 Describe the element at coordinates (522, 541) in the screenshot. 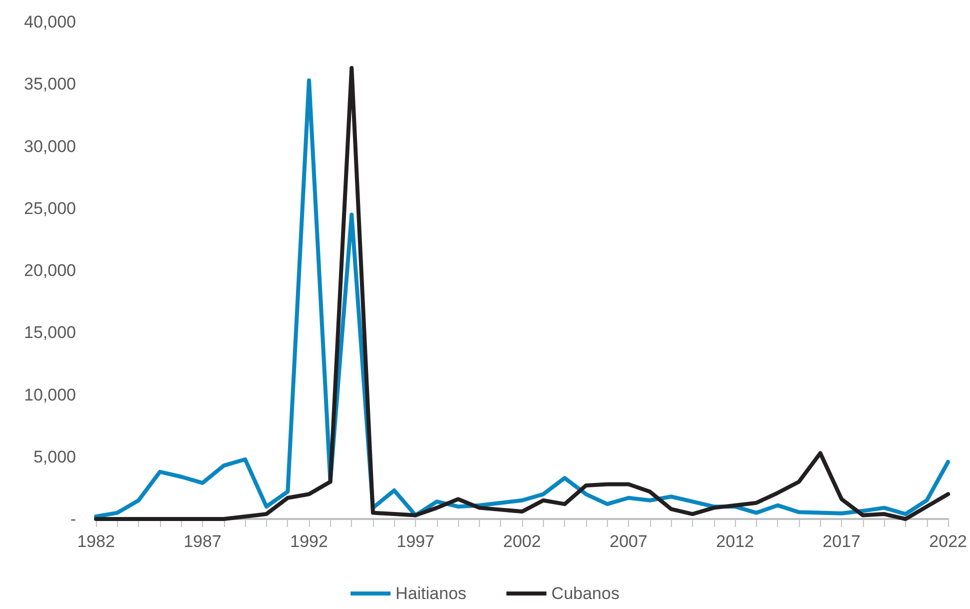

I see `x-tick-label: 2002` at that location.